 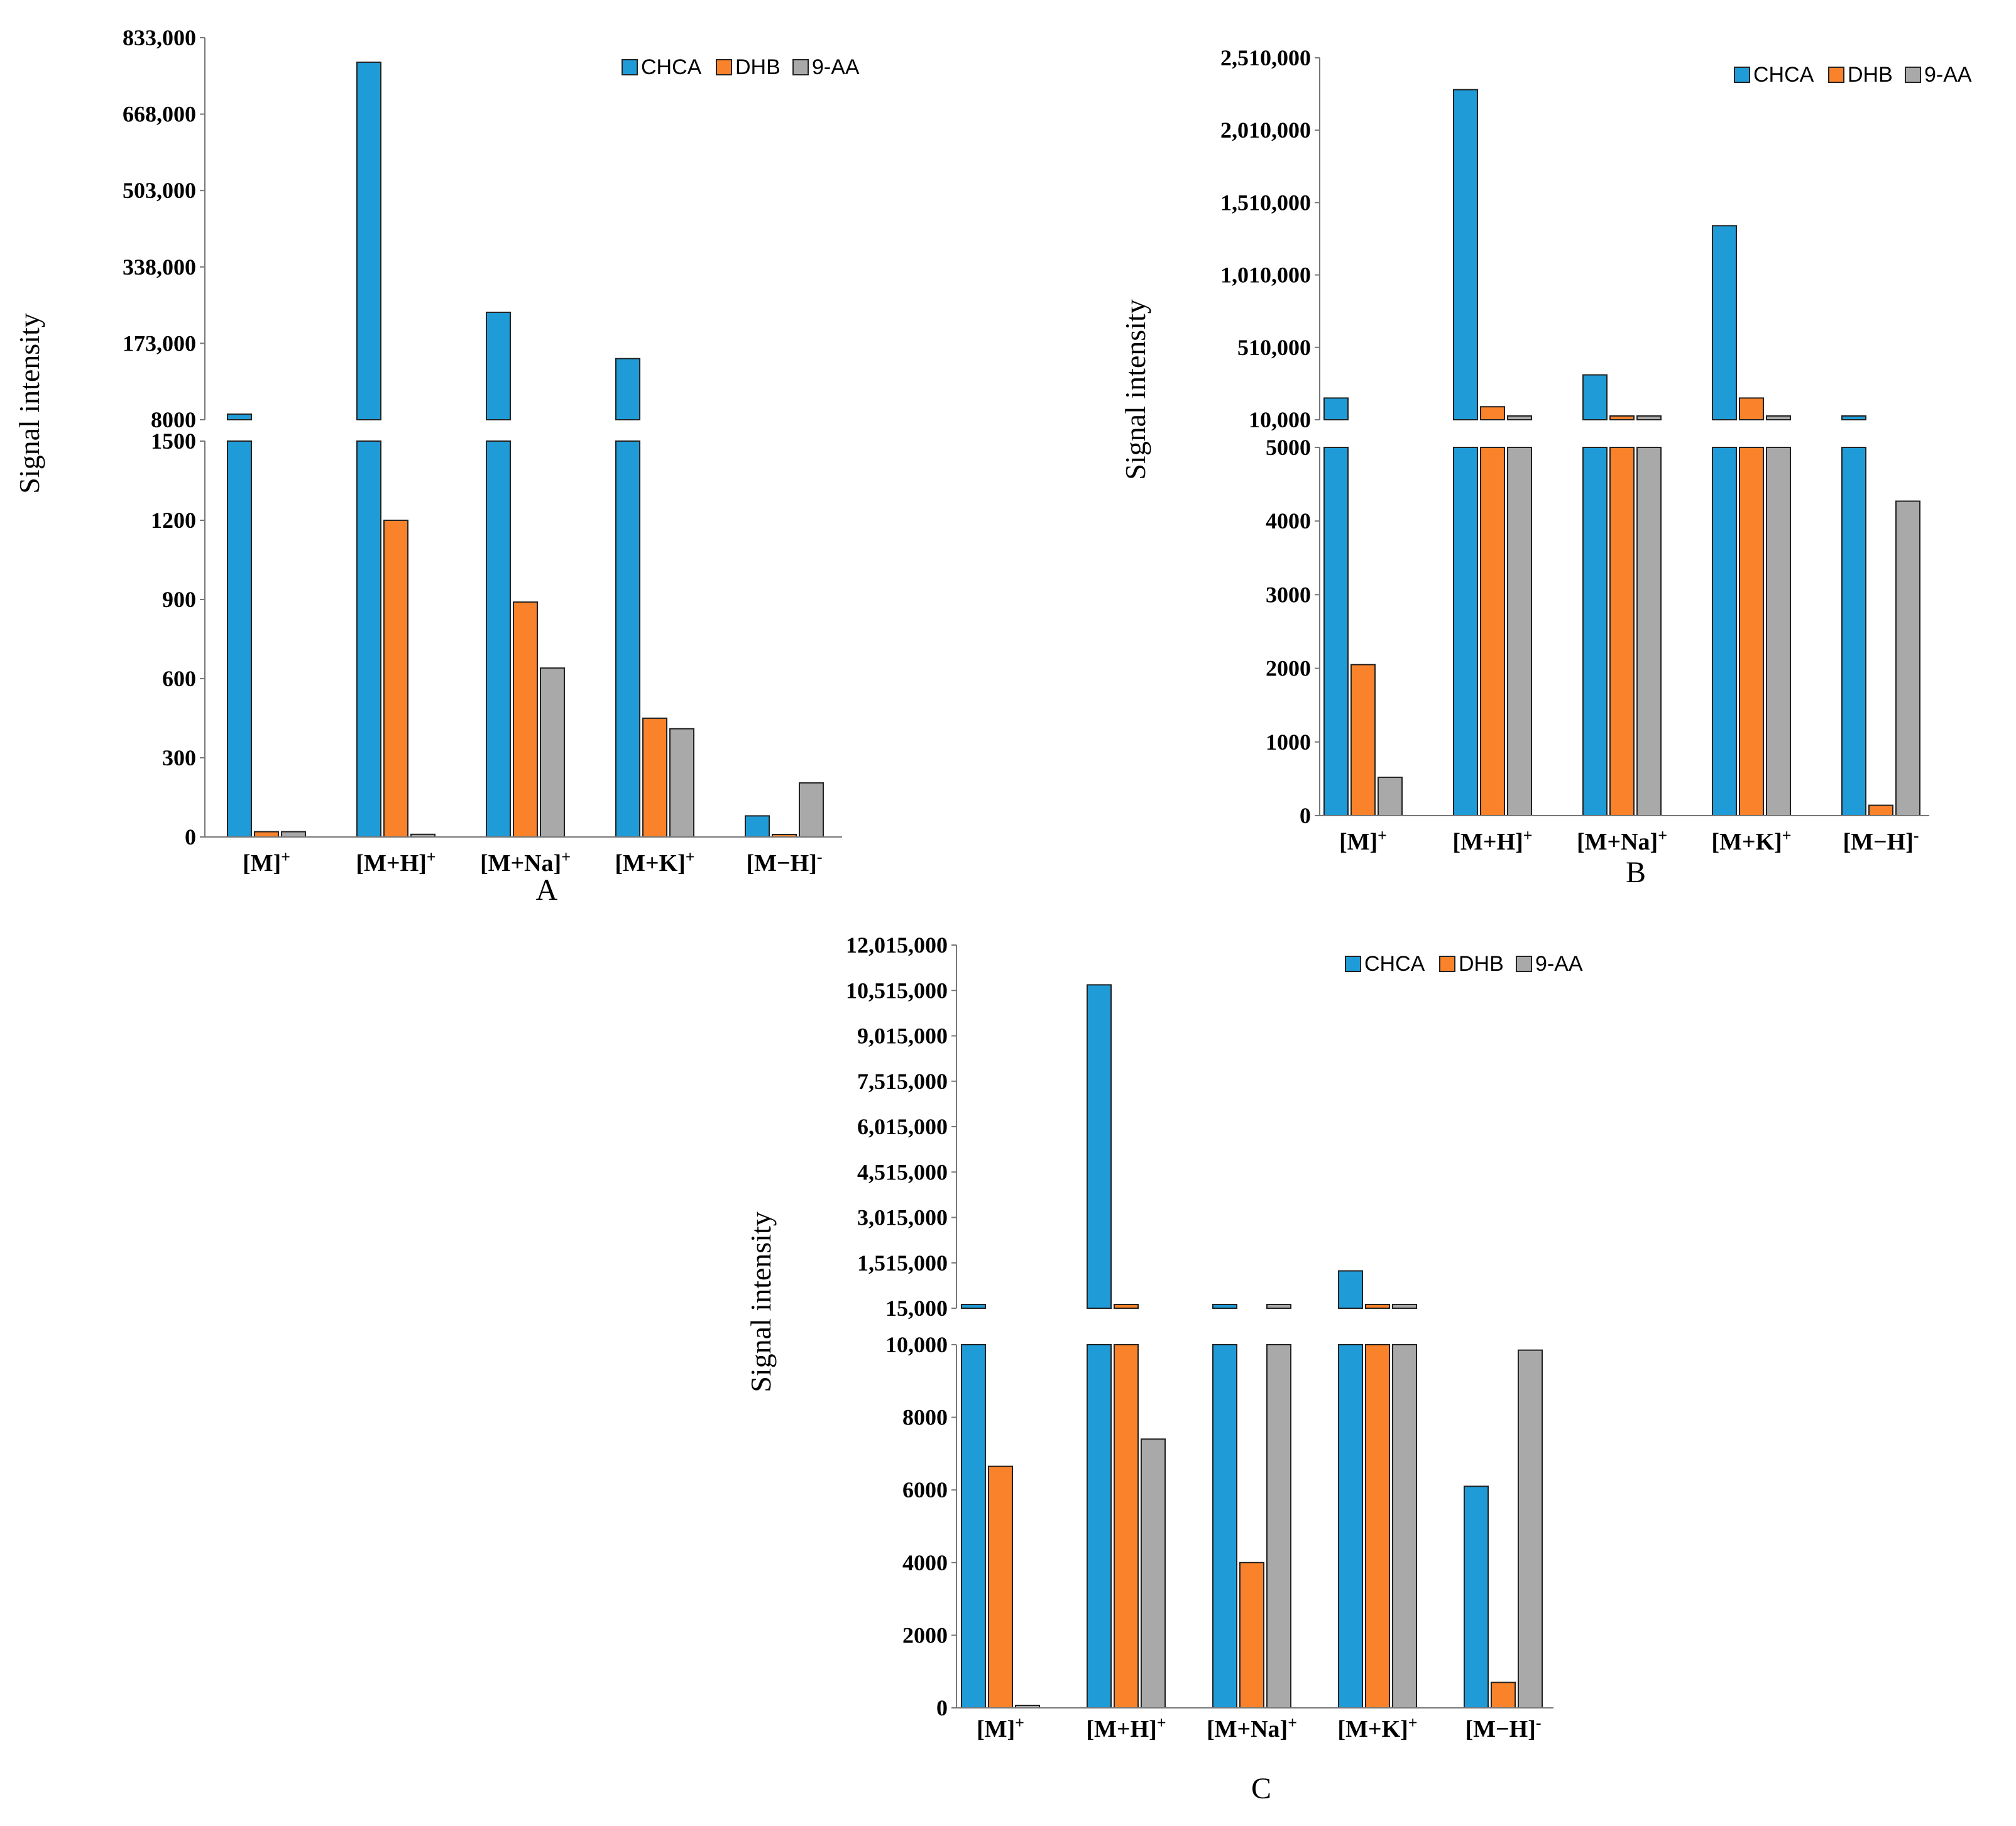 I want to click on y-tick-label-upper: 4,515,000, so click(x=902, y=1171).